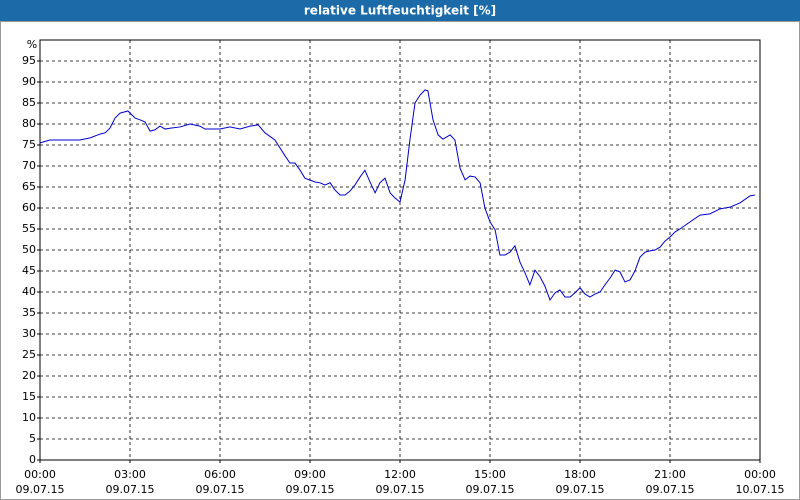 This screenshot has width=800, height=500. I want to click on y-tick-label: 50, so click(29, 249).